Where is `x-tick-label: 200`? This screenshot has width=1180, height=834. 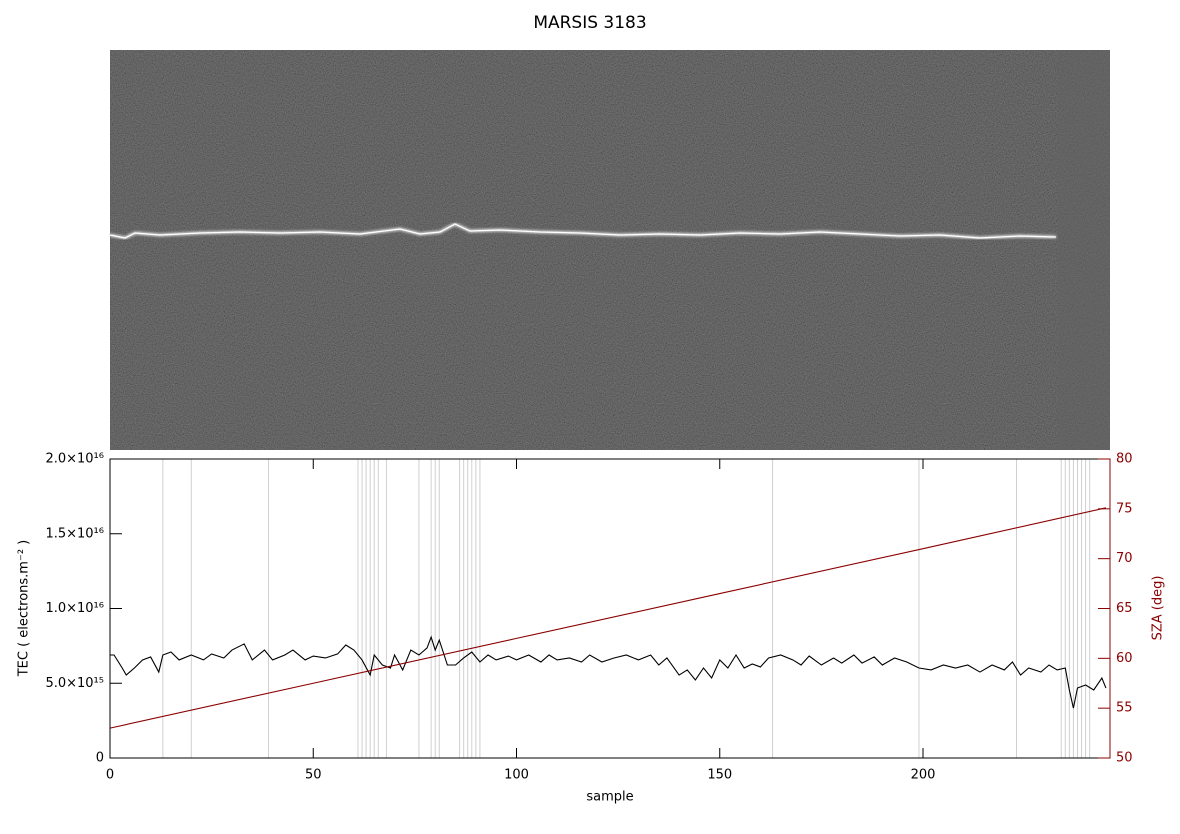 x-tick-label: 200 is located at coordinates (923, 775).